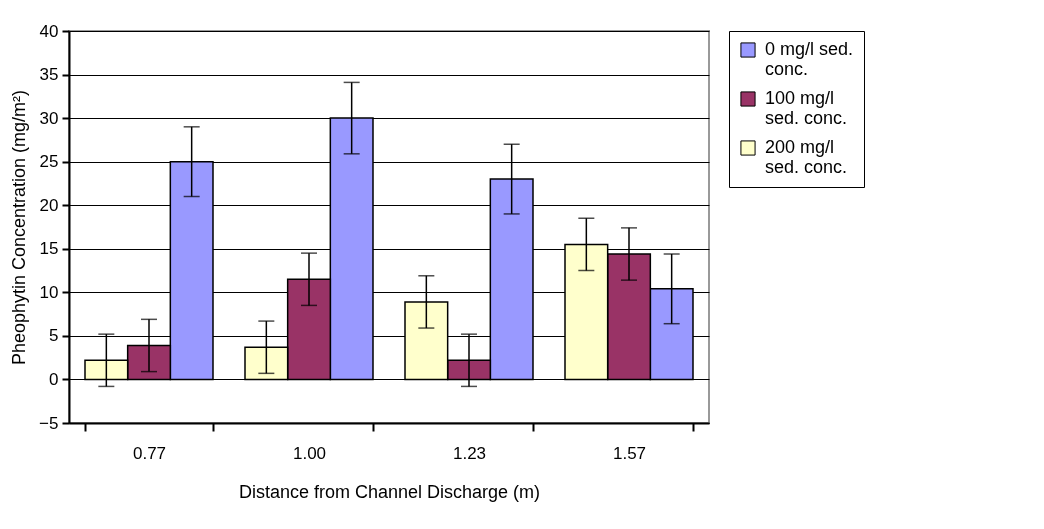  I want to click on x-tick-label: 1.00, so click(309, 453).